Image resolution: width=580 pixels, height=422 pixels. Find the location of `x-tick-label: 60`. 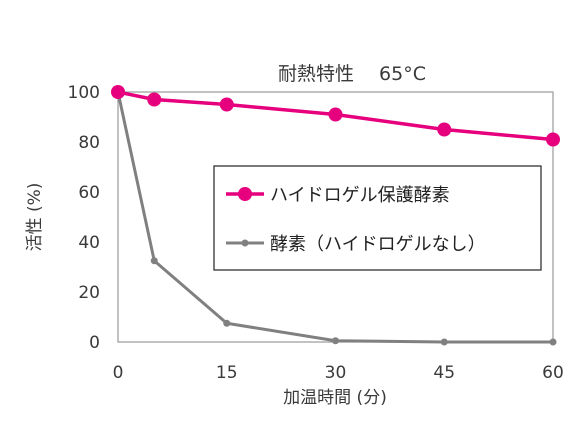

x-tick-label: 60 is located at coordinates (553, 373).